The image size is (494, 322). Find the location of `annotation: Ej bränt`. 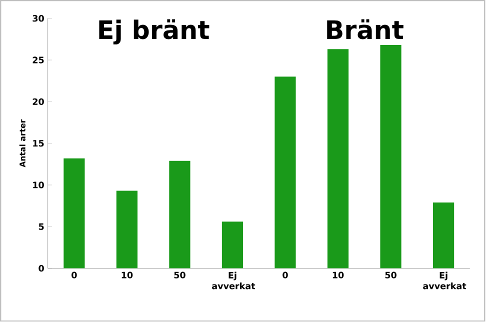

annotation: Ej bränt is located at coordinates (154, 32).